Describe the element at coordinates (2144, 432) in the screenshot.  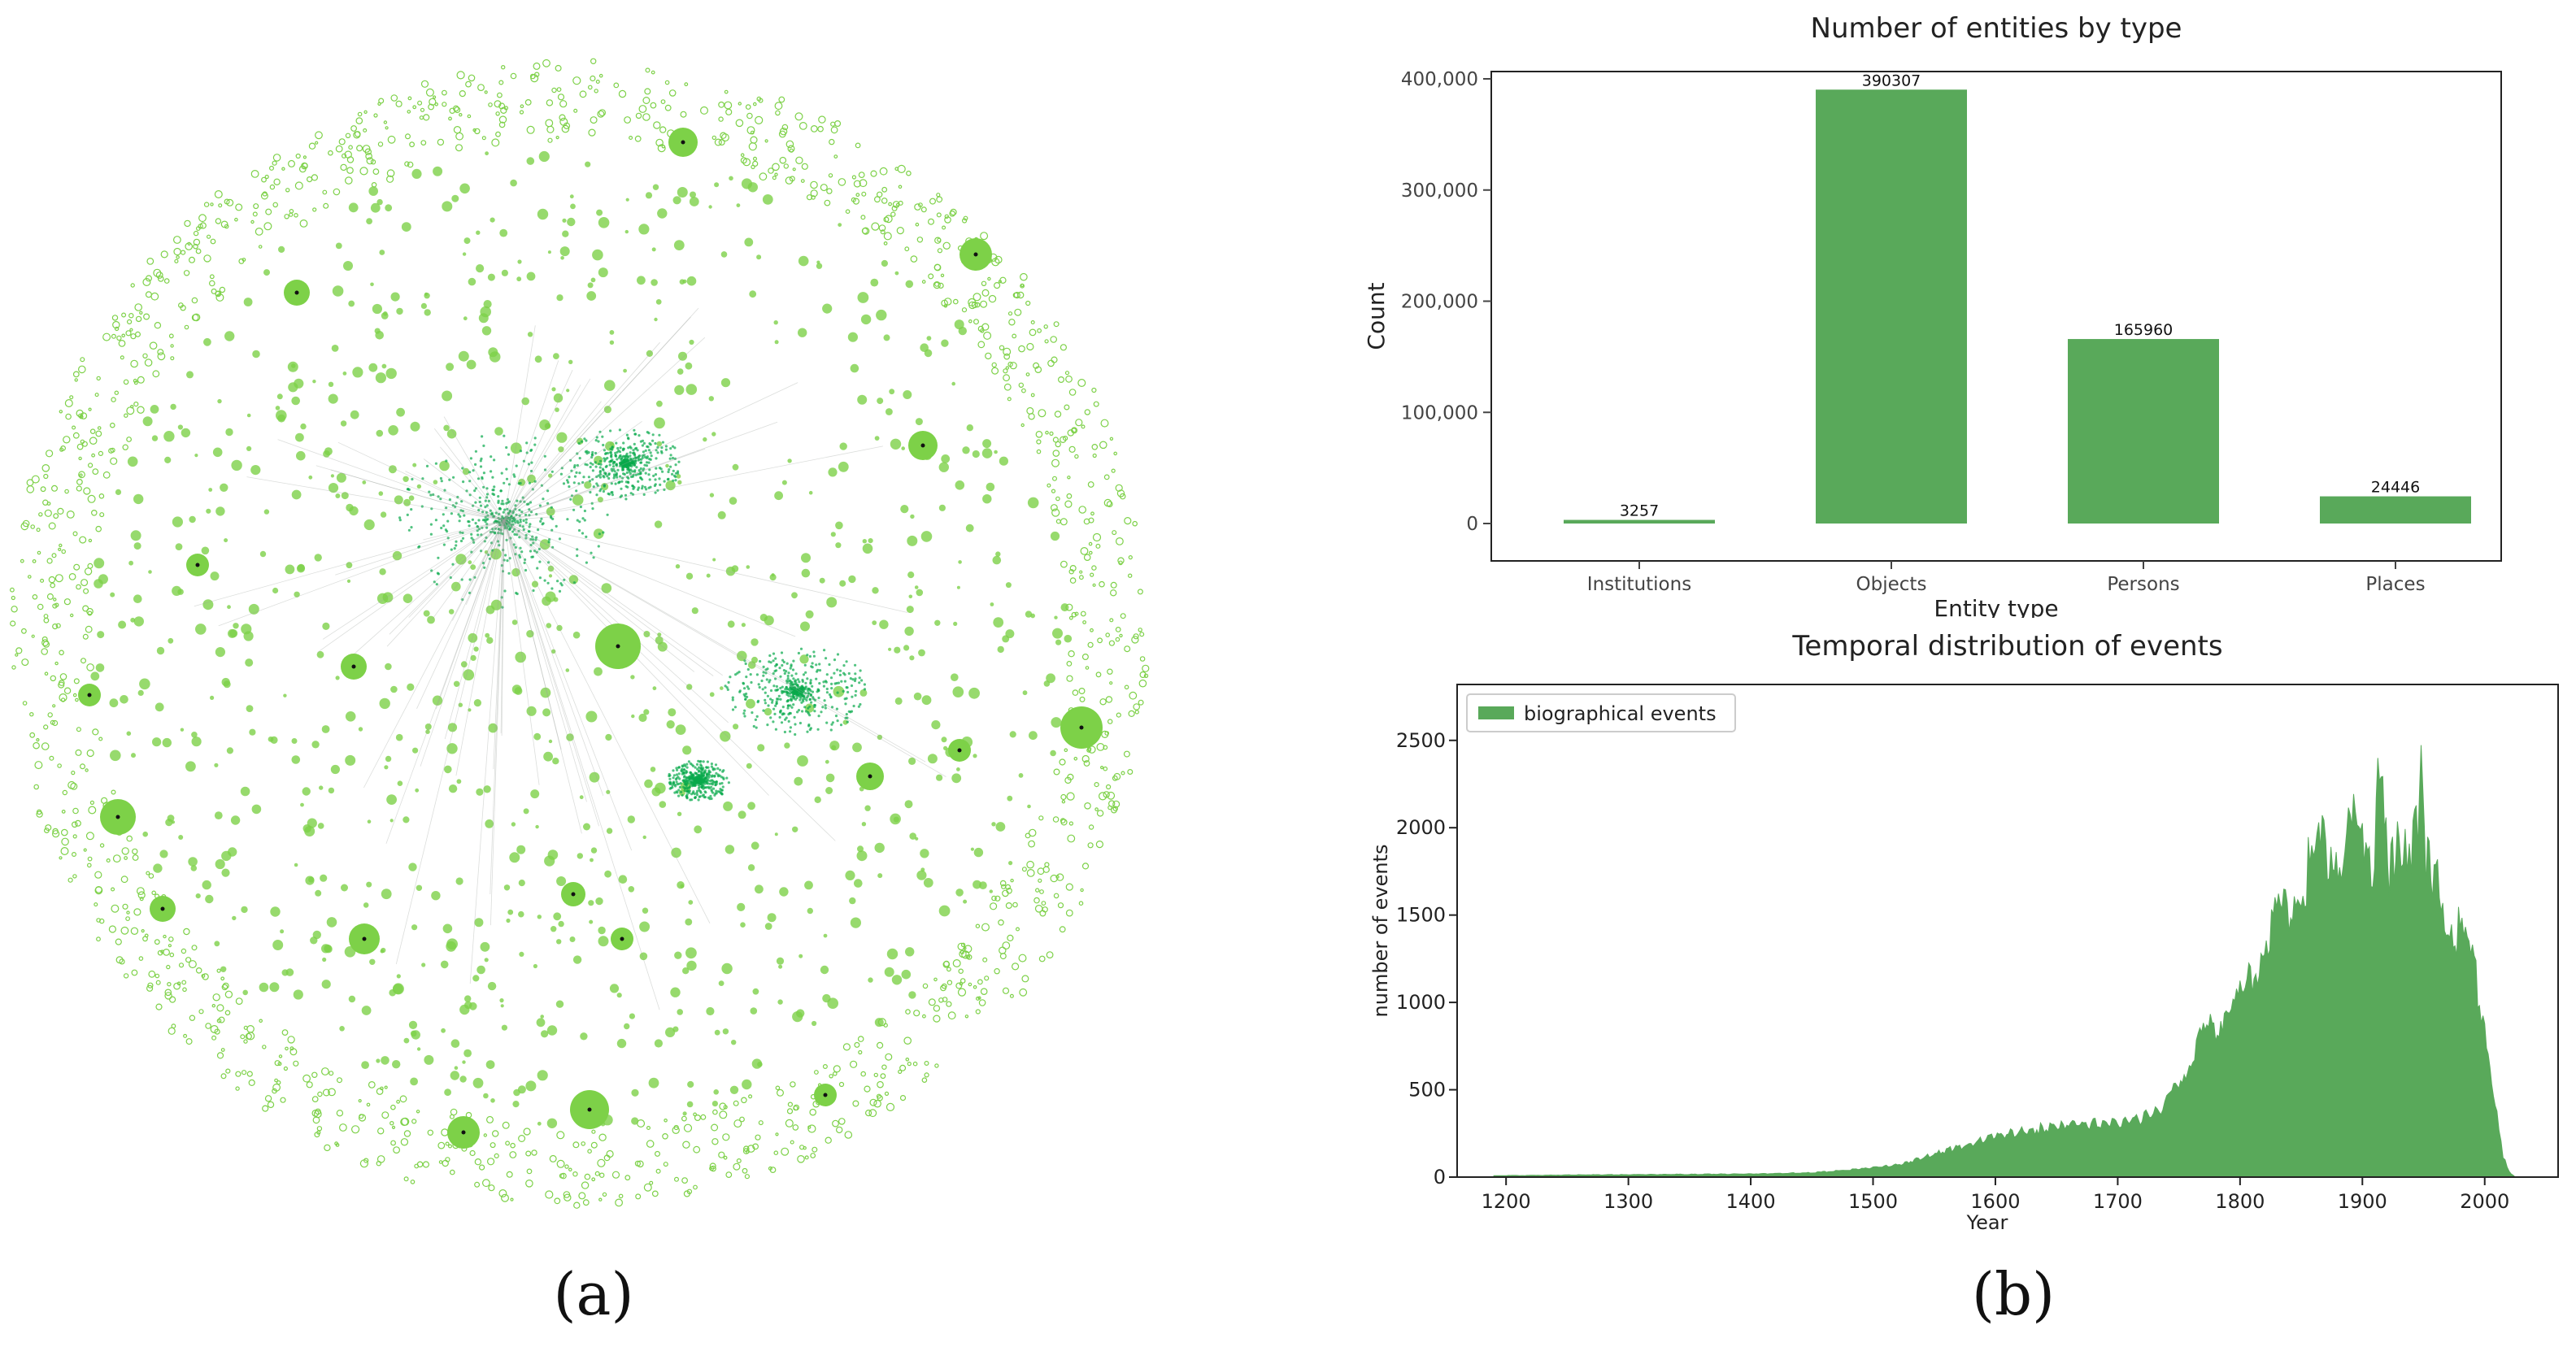
I see `bar` at that location.